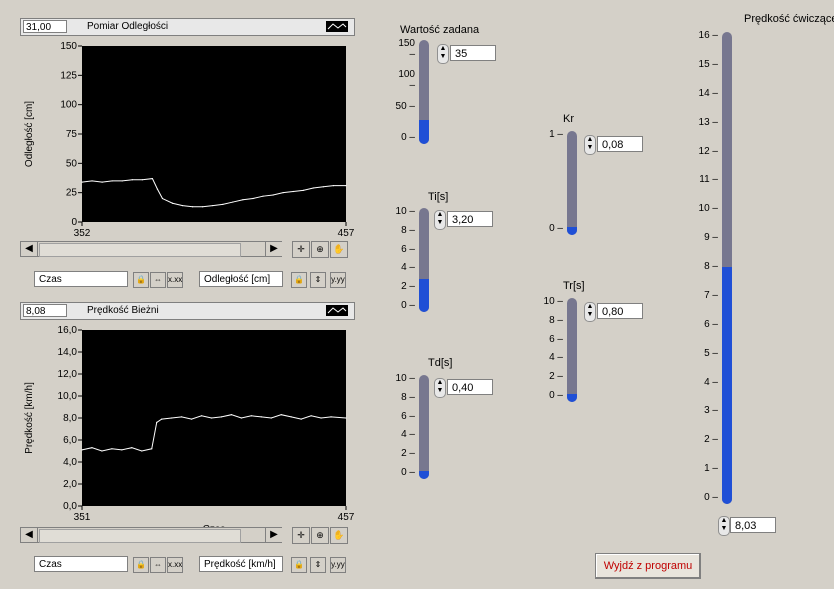 Image resolution: width=834 pixels, height=589 pixels. I want to click on chart-title: Pomiar Odległości, so click(128, 26).